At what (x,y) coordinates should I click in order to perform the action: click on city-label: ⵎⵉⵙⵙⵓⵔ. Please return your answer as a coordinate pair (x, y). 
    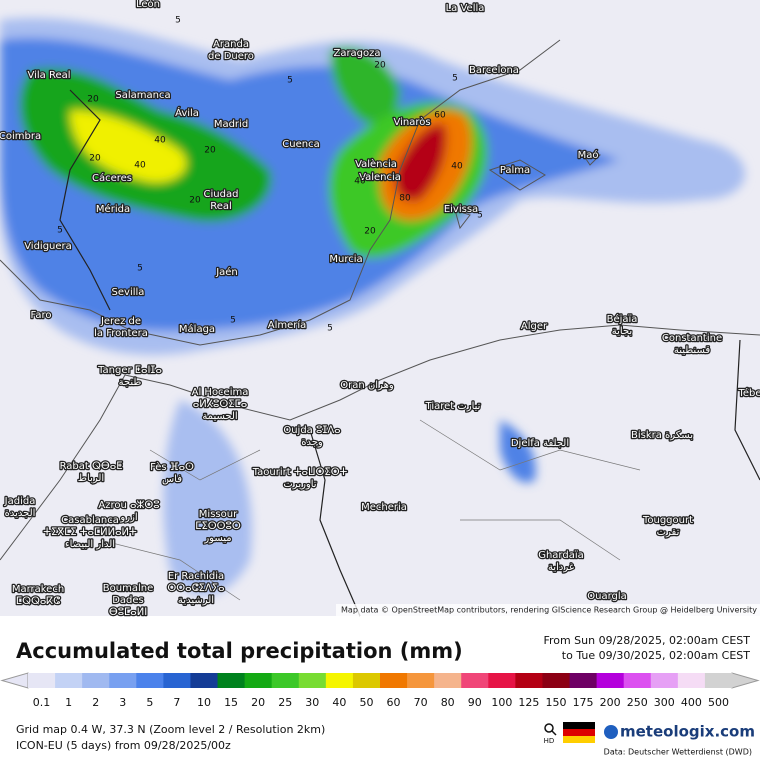
    Looking at the image, I should click on (218, 526).